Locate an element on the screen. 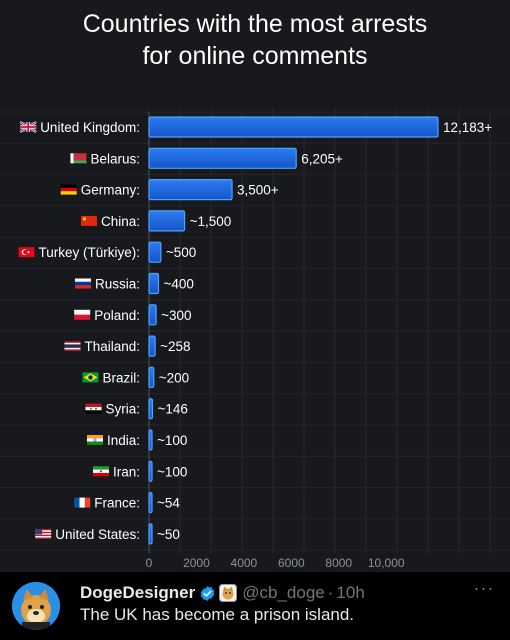 The image size is (510, 640). uk-flag-icon is located at coordinates (28, 127).